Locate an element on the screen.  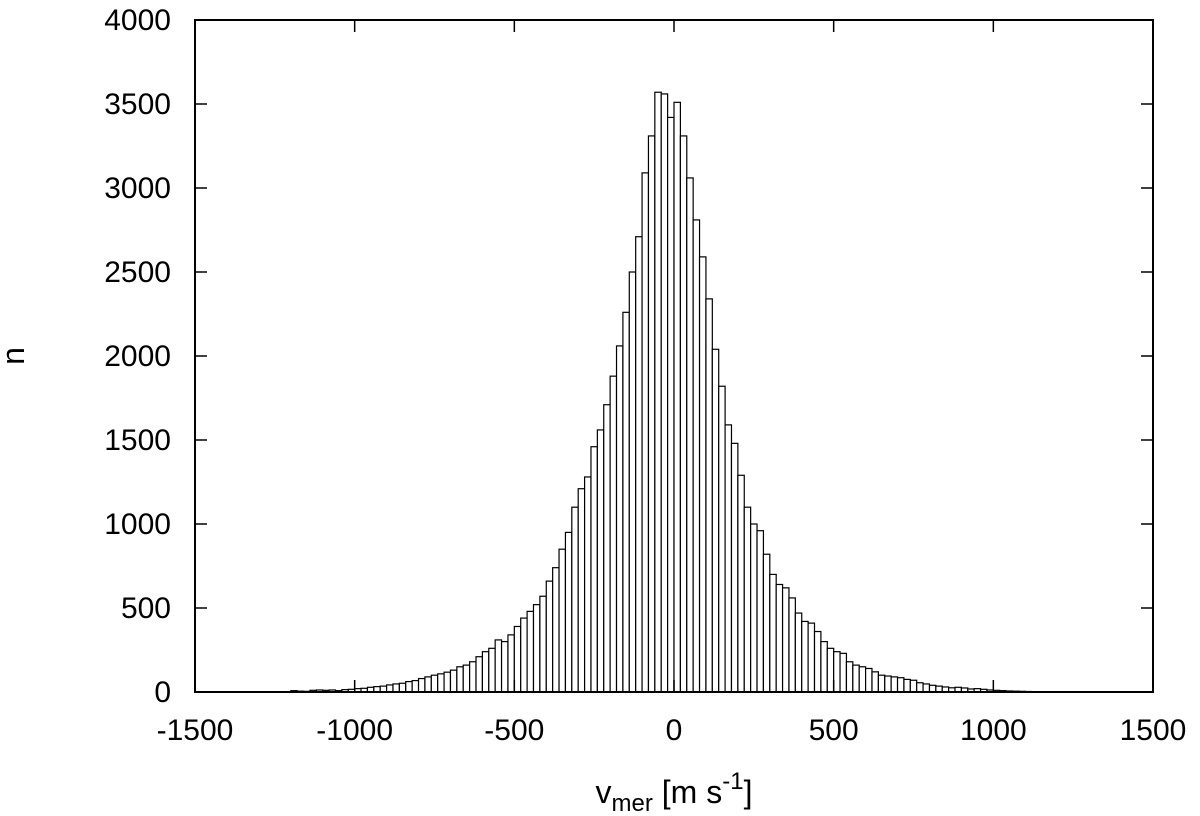
y-tick-label: 2000 is located at coordinates (137, 356).